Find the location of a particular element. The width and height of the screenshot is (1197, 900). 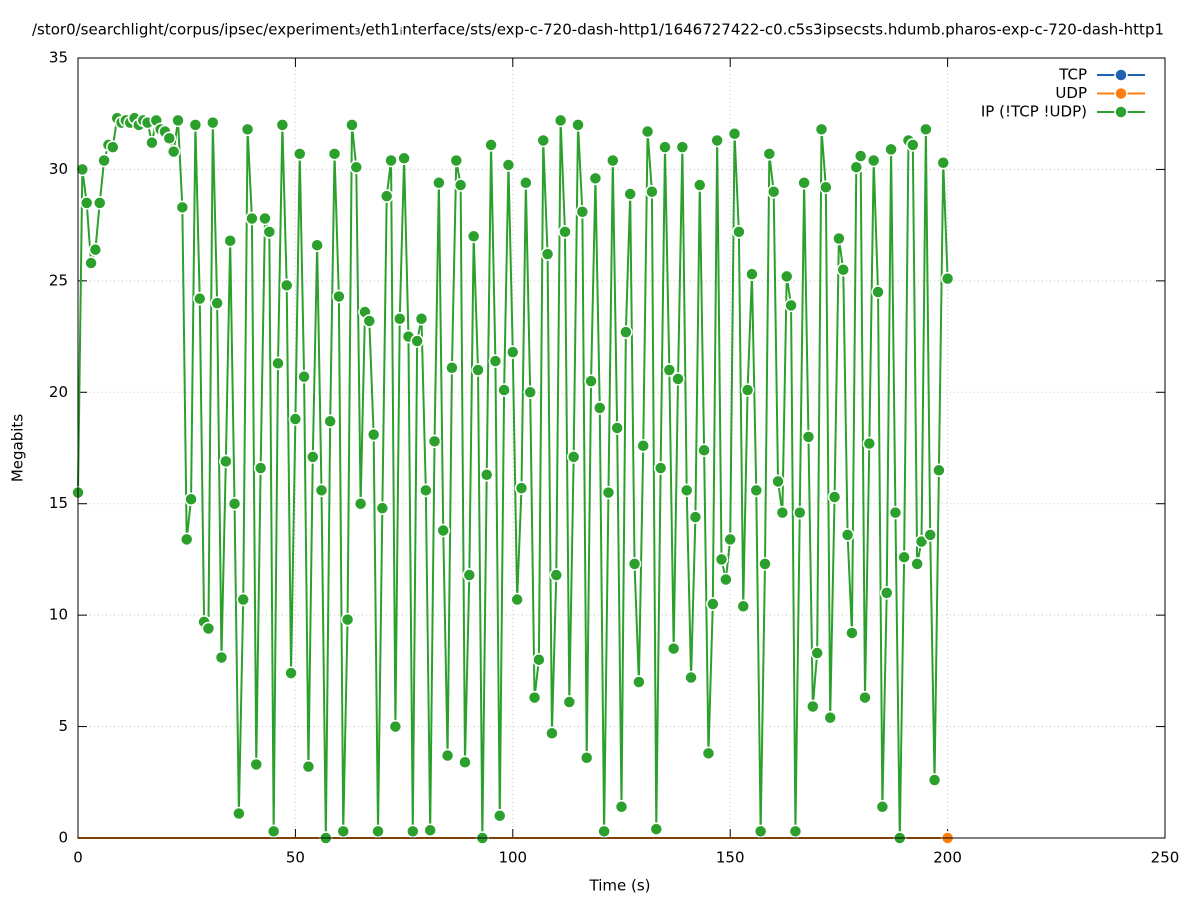

y-axis-label: Megabits is located at coordinates (18, 448).